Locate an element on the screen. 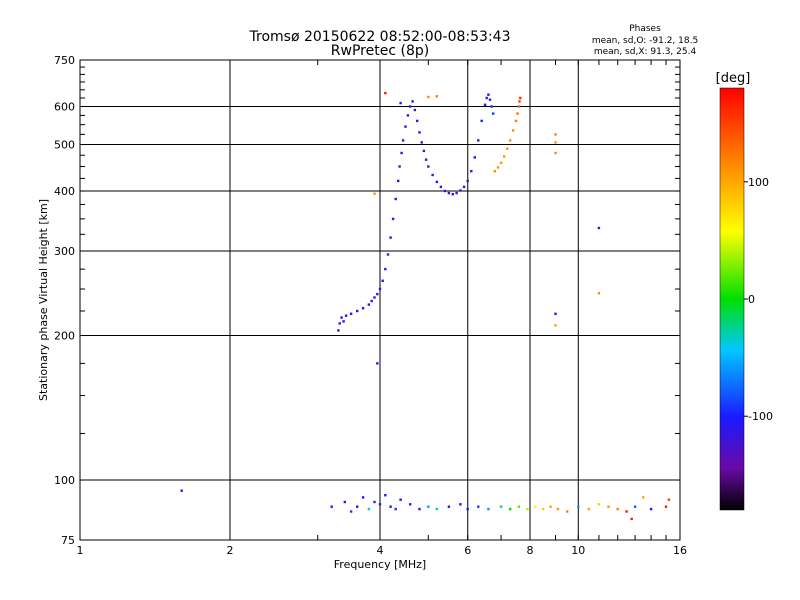 The width and height of the screenshot is (800, 600). x-tick-label: 6 is located at coordinates (467, 550).